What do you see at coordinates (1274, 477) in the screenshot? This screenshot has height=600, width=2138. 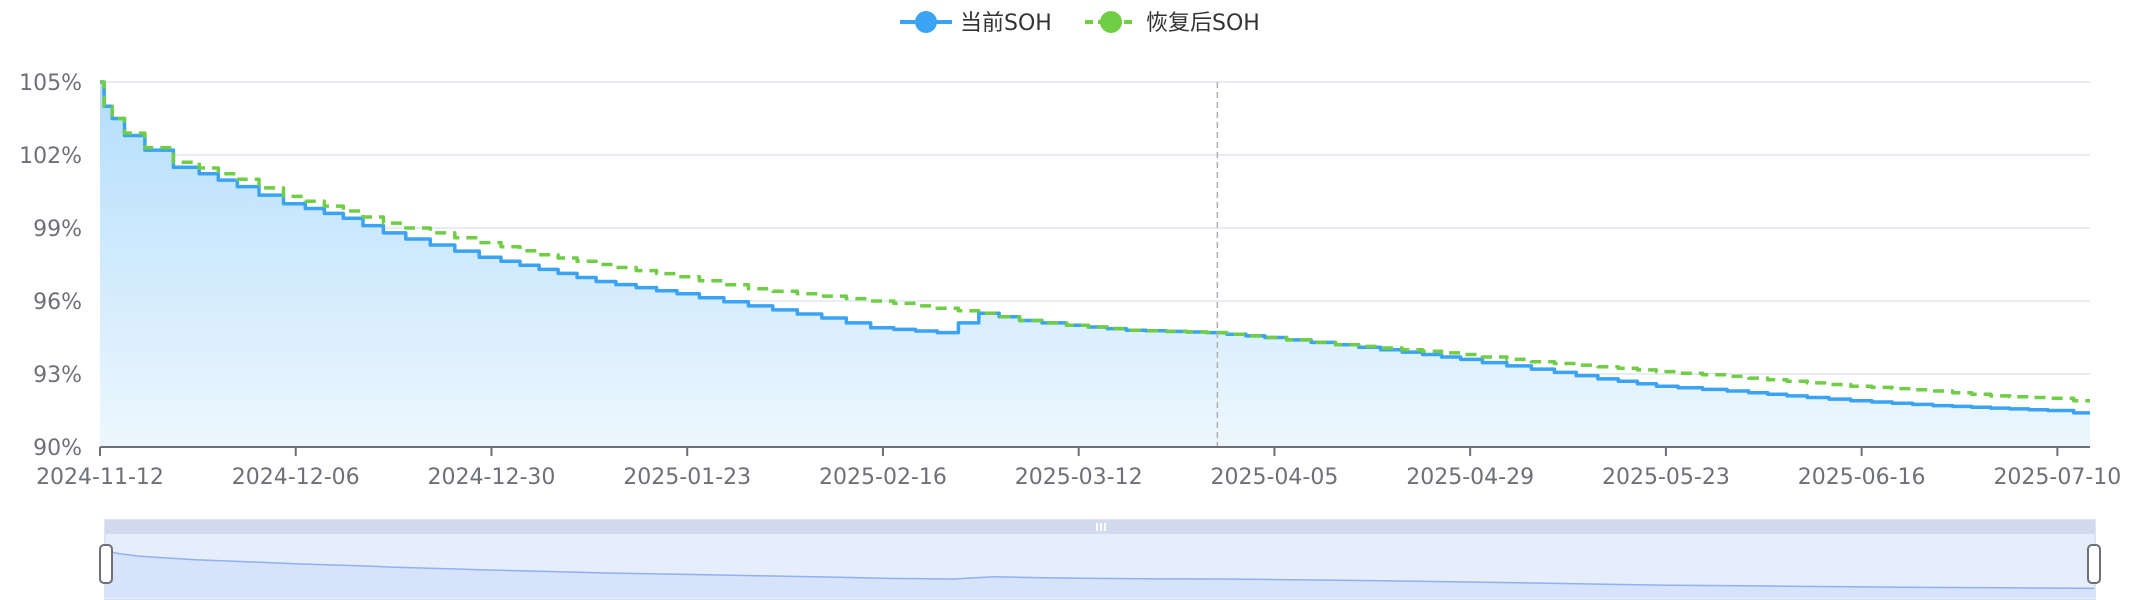 I see `x-tick-label: 2025-04-05` at bounding box center [1274, 477].